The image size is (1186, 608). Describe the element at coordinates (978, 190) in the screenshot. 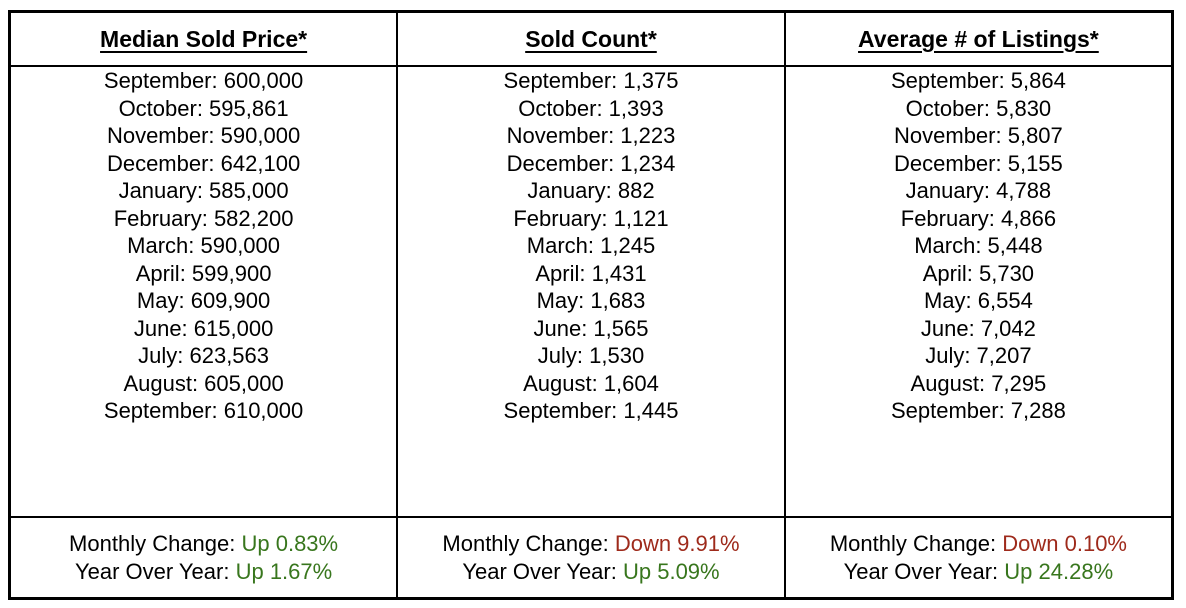

I see `month-value-line: January: 4,788` at that location.